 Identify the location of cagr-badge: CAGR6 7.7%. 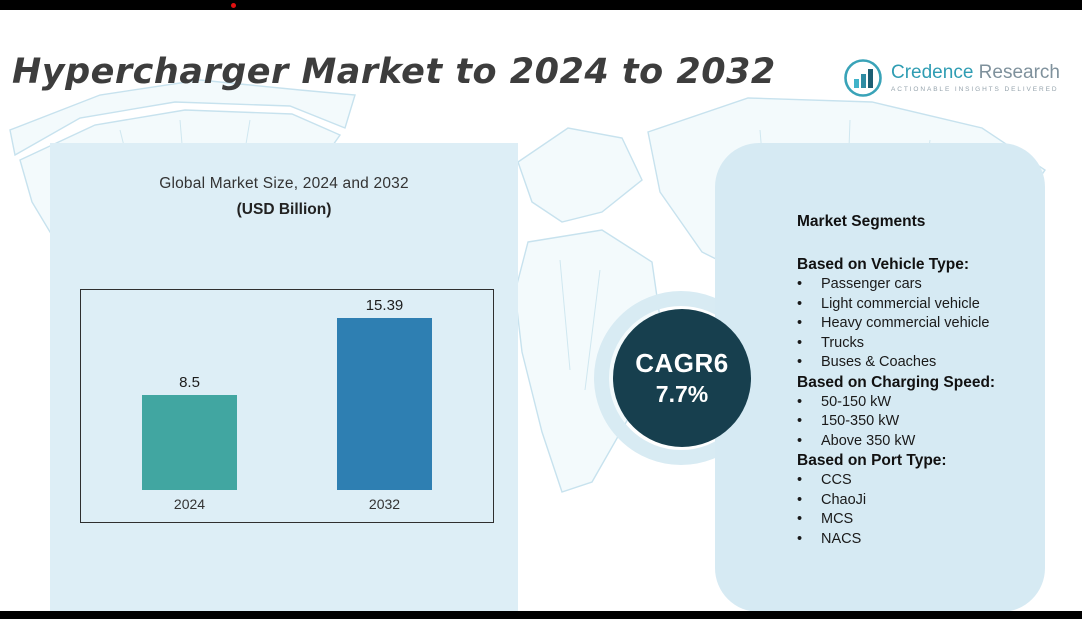
(682, 378).